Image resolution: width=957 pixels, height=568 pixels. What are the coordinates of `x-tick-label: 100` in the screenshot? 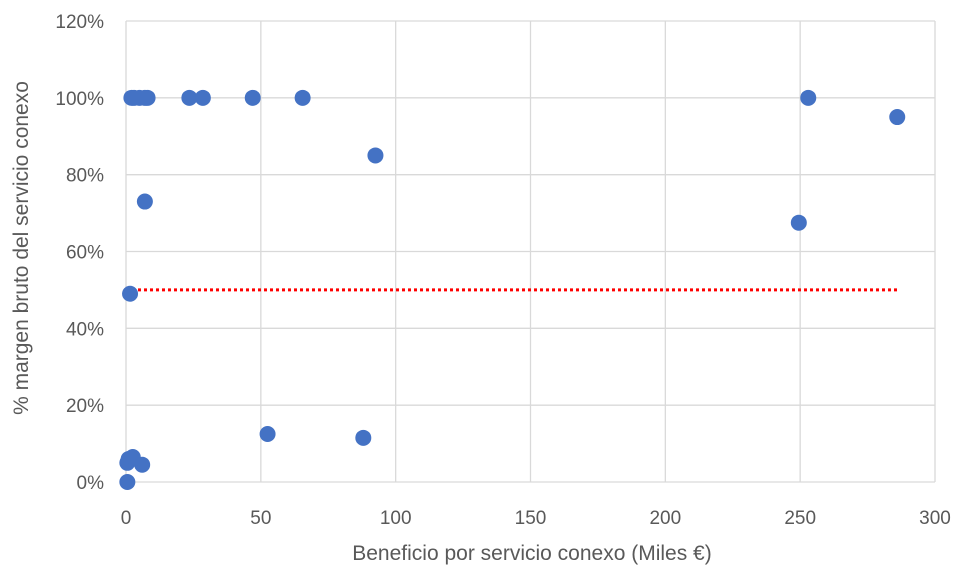 It's located at (396, 518).